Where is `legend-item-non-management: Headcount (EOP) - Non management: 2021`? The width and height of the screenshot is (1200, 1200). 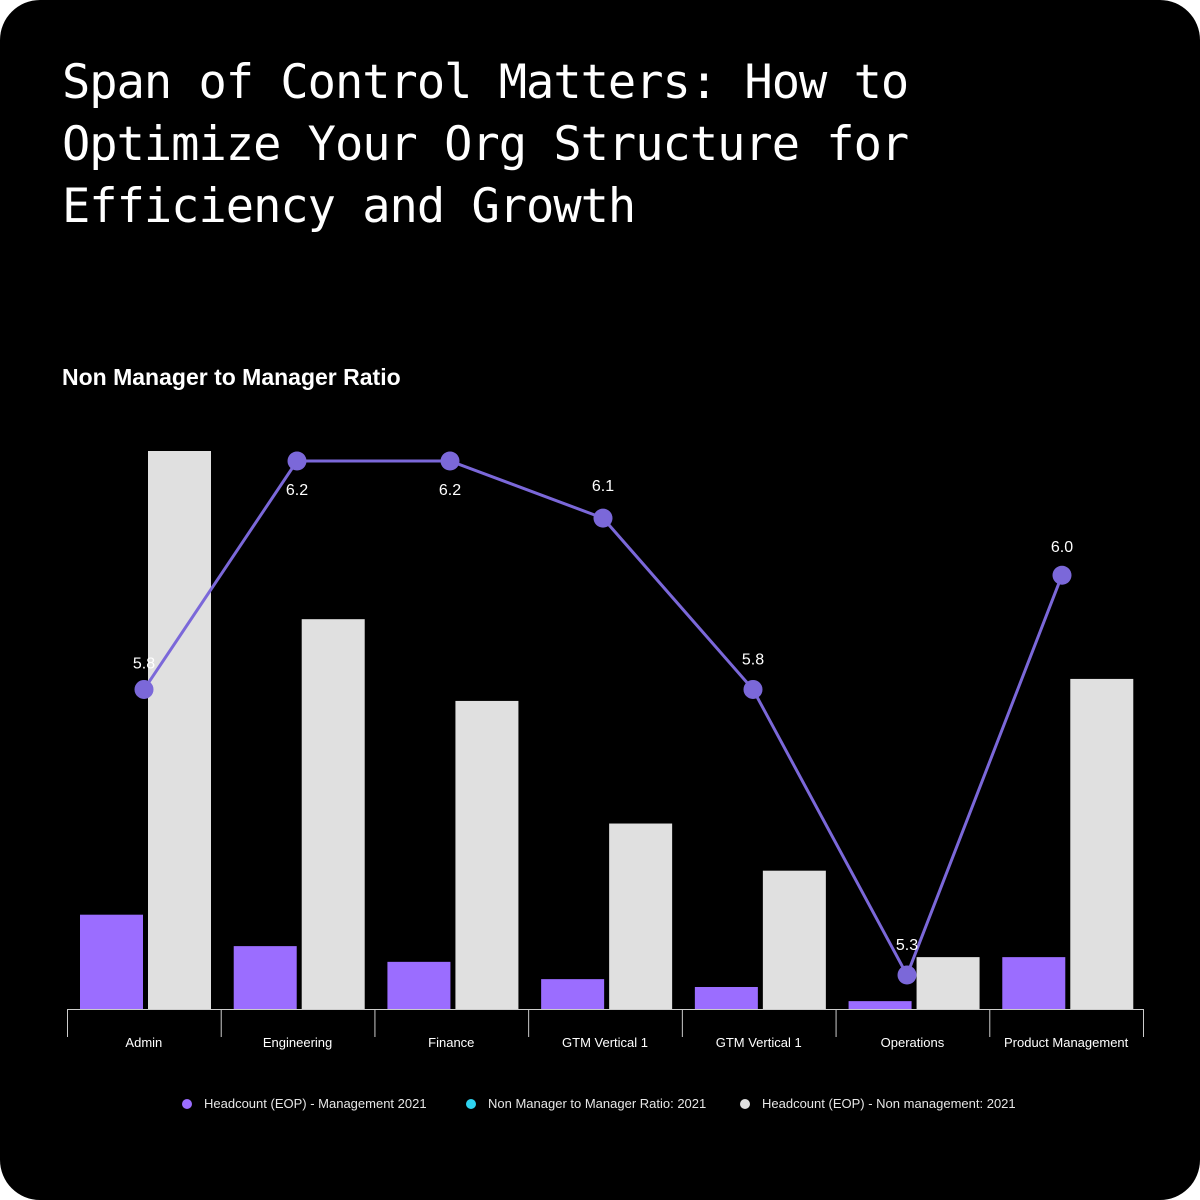 legend-item-non-management: Headcount (EOP) - Non management: 2021 is located at coordinates (878, 1103).